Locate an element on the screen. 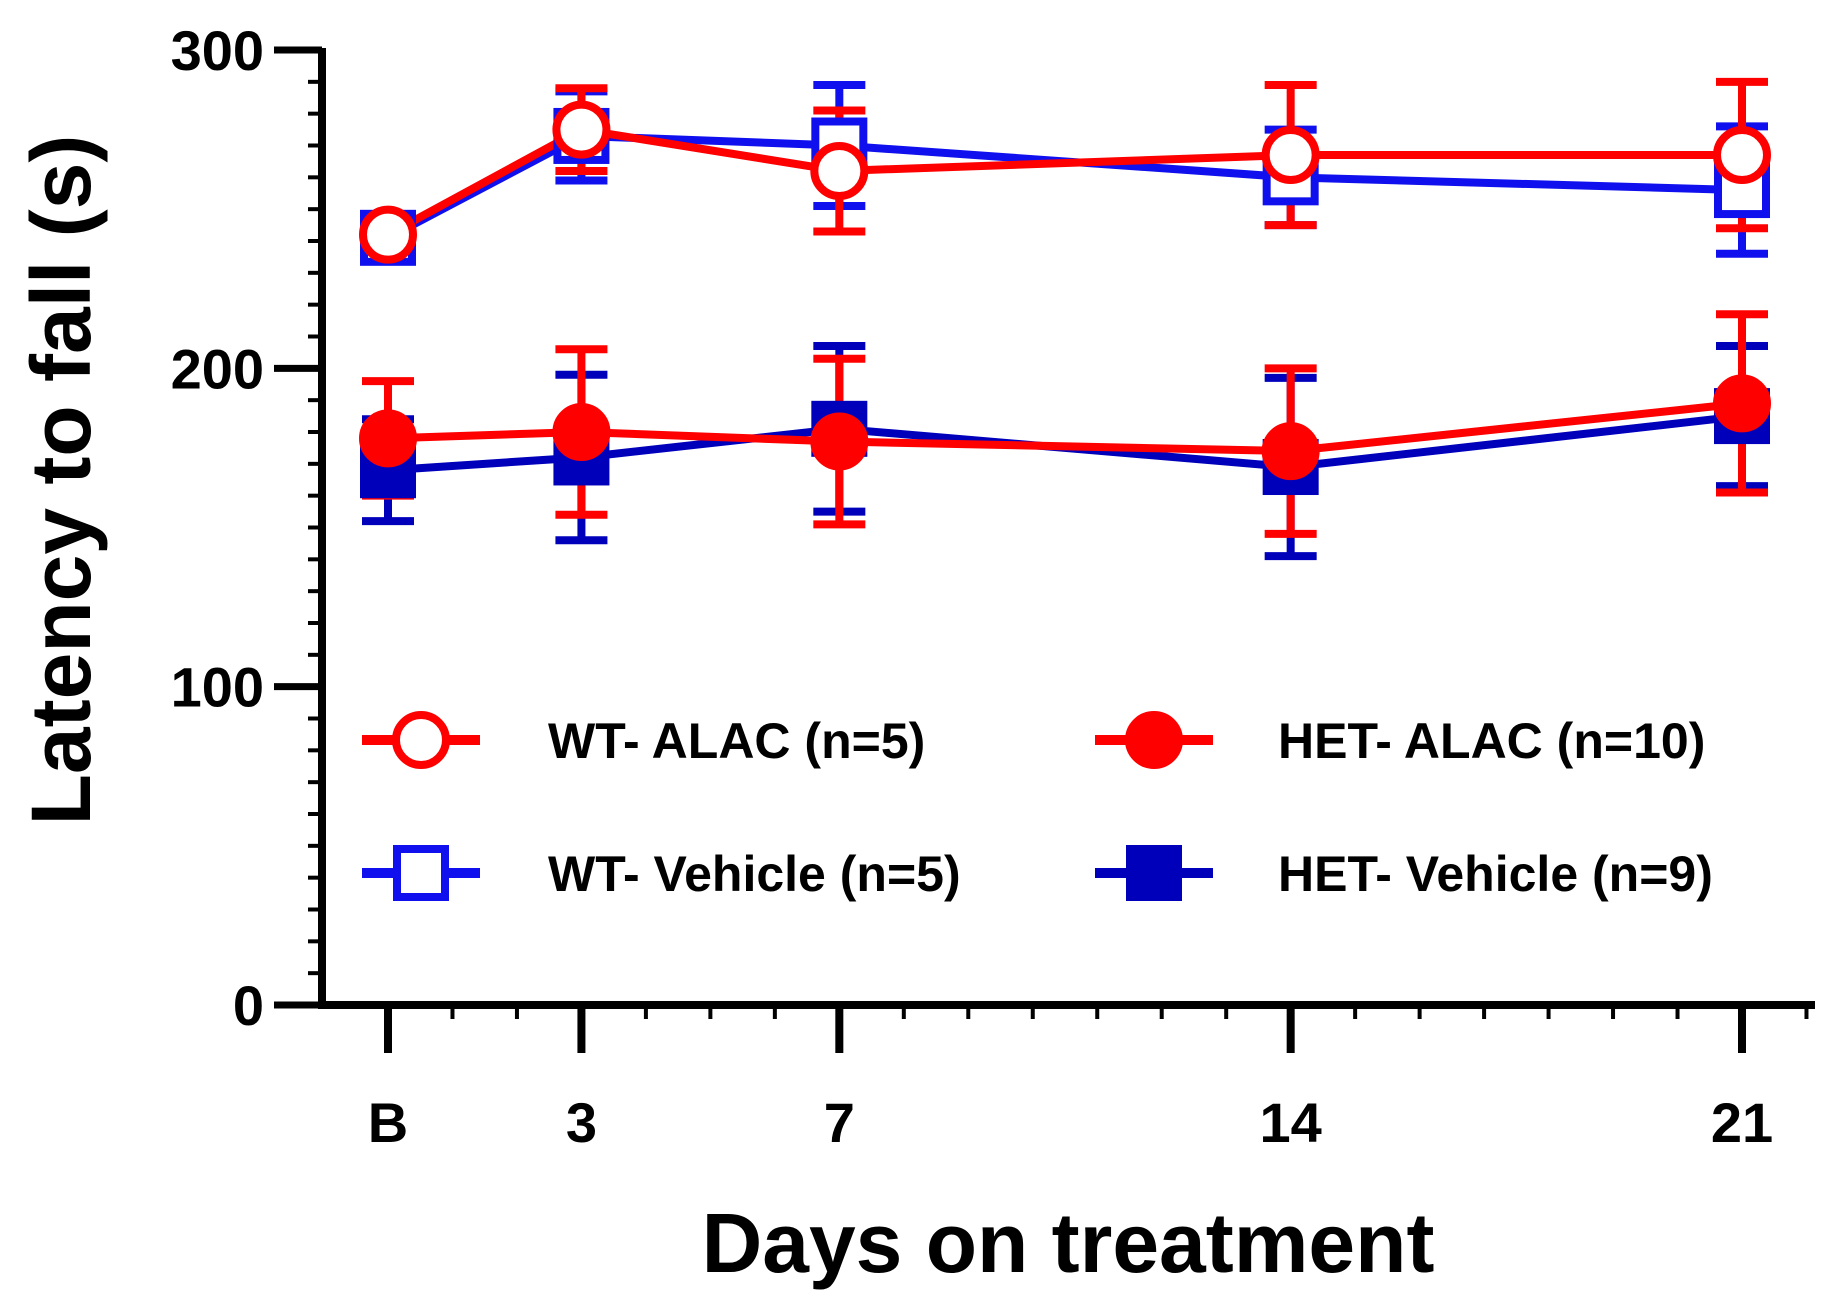 The height and width of the screenshot is (1306, 1826). legend-item-wt-vehicle-n-5: WT- Vehicle (n=5) is located at coordinates (661, 873).